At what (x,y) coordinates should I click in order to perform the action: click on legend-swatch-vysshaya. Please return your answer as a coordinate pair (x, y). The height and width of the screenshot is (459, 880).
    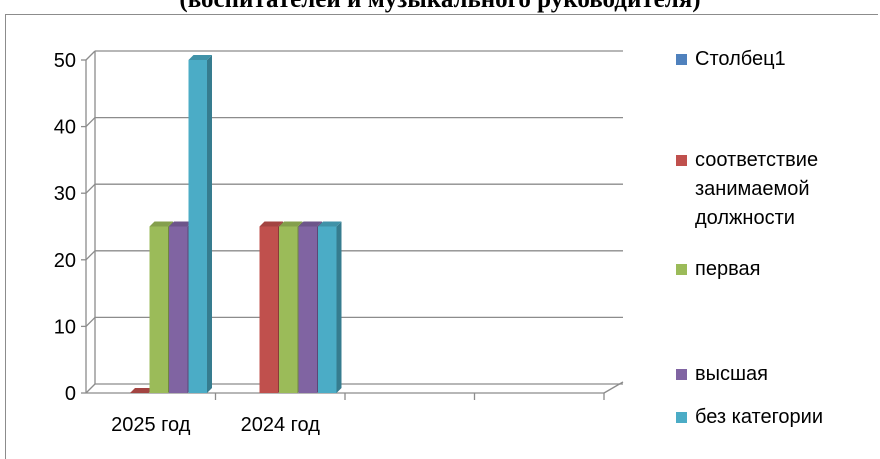
    Looking at the image, I should click on (681, 374).